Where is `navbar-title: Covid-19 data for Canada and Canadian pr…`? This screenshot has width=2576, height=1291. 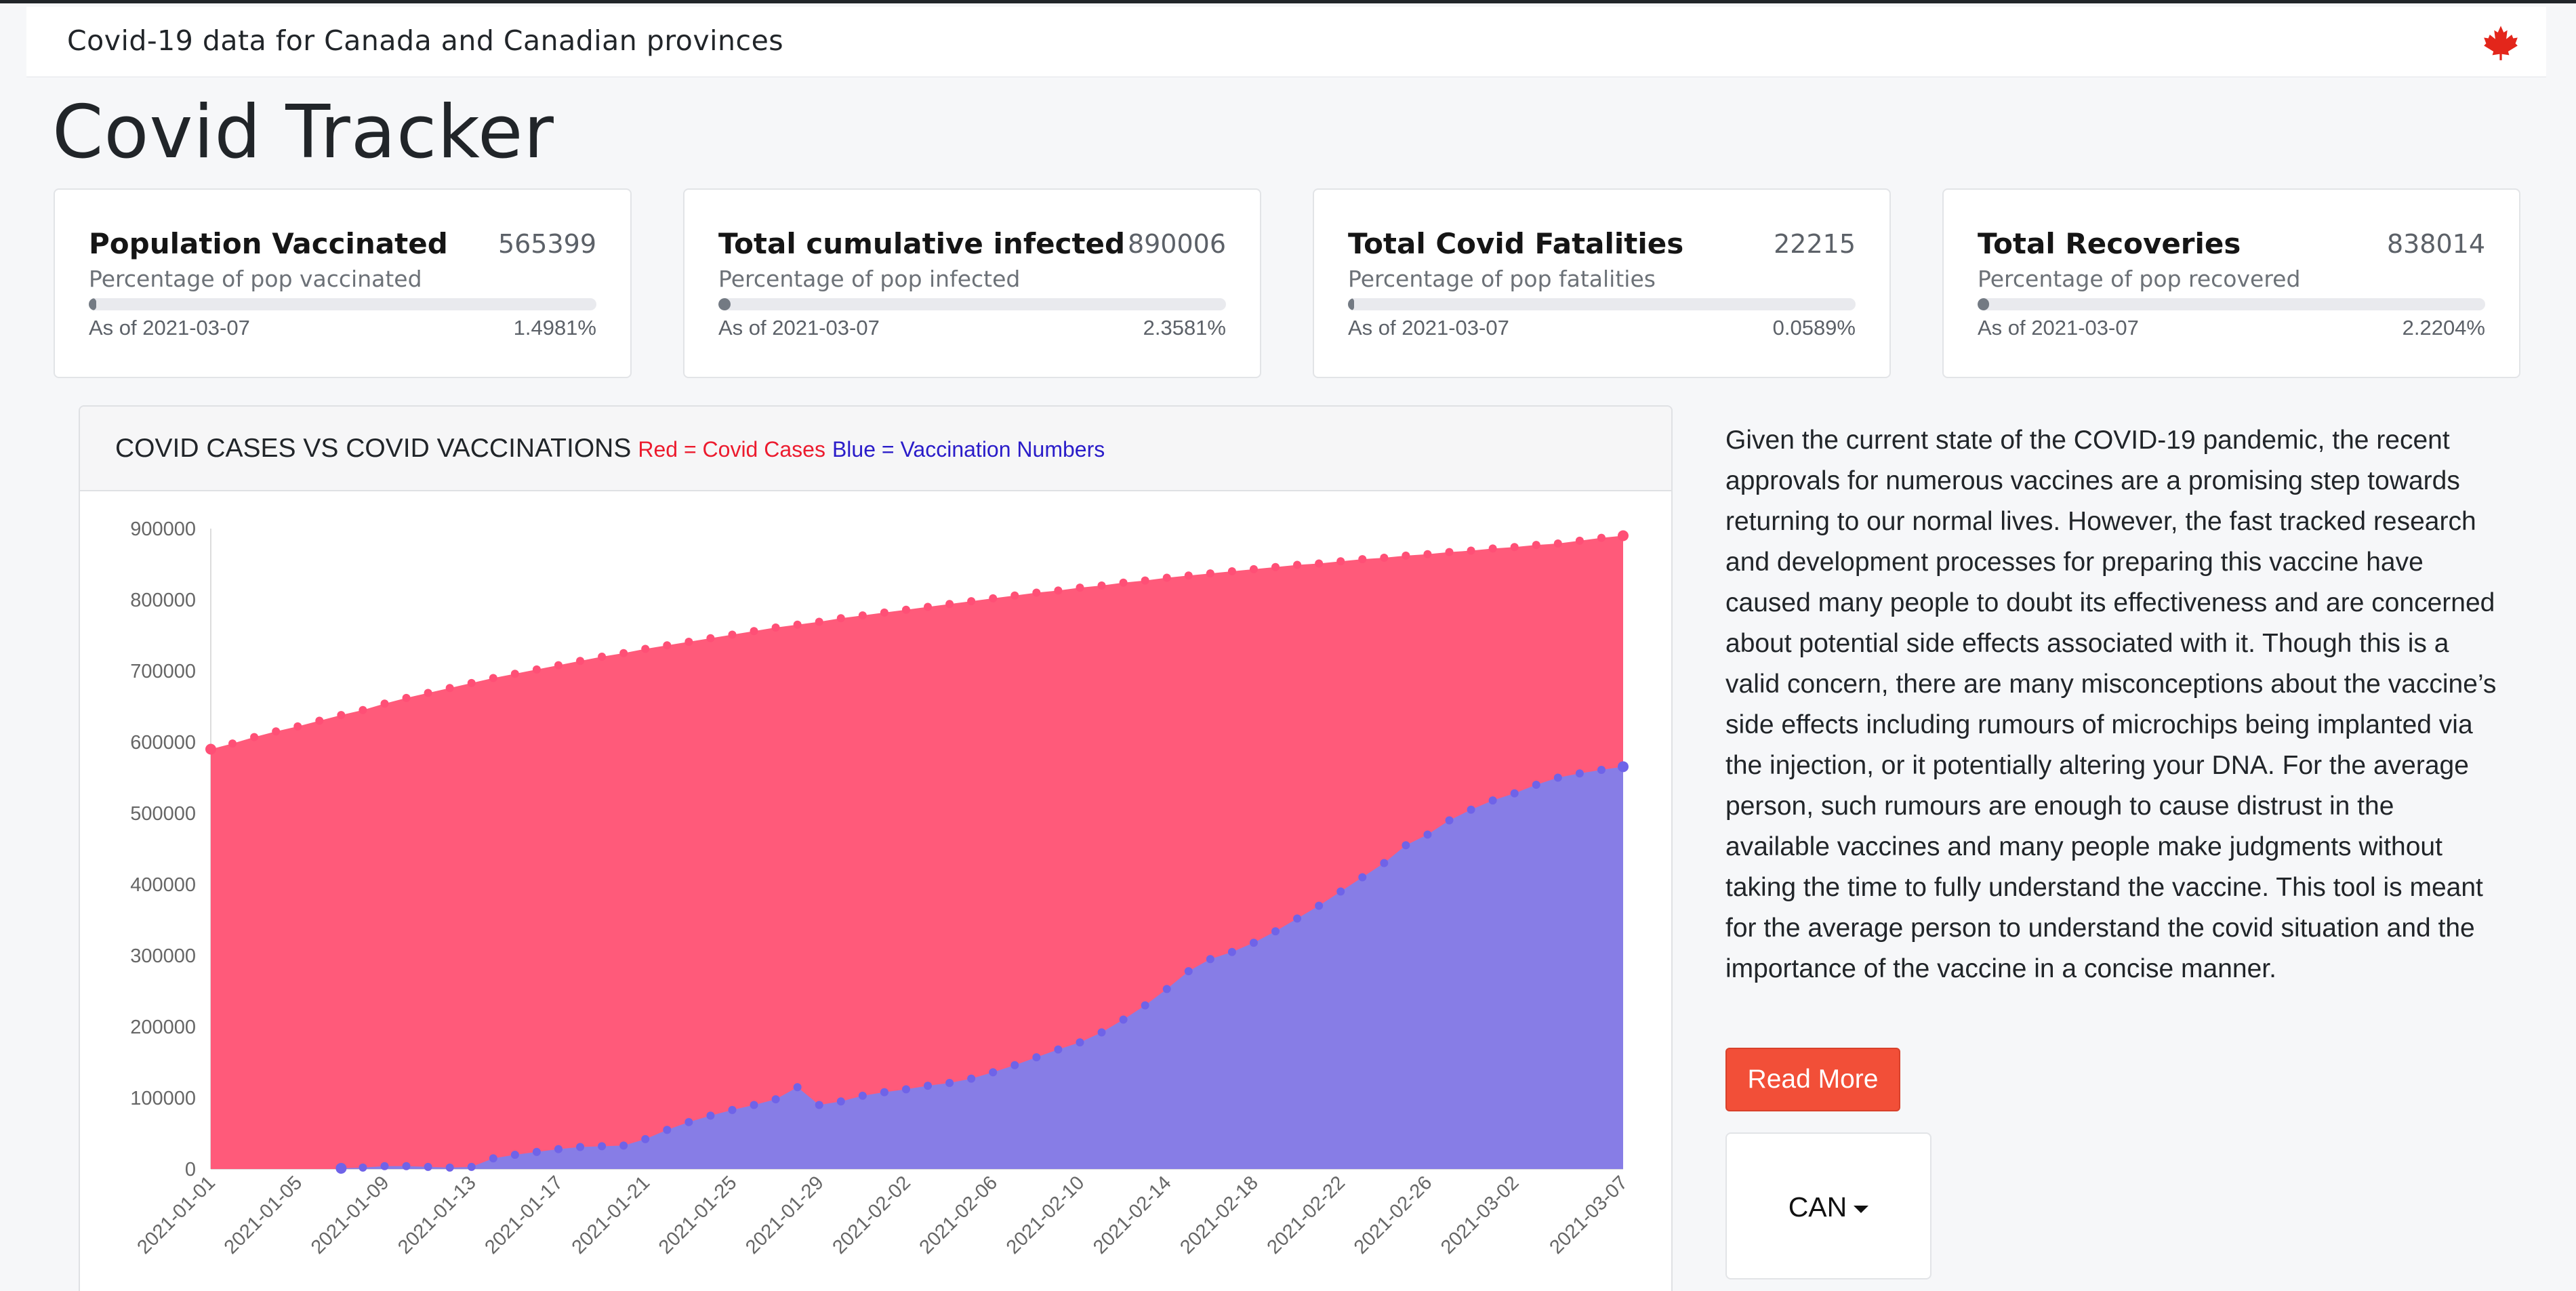
navbar-title: Covid-19 data for Canada and Canadian pr… is located at coordinates (426, 40).